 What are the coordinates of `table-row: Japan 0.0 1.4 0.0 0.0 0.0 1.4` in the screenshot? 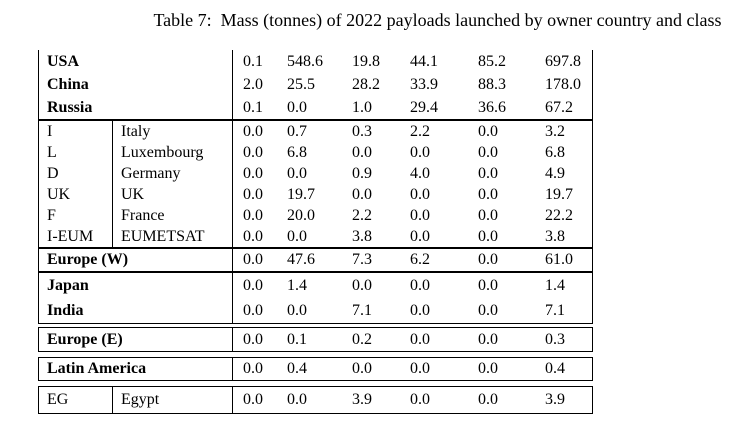 It's located at (315, 285).